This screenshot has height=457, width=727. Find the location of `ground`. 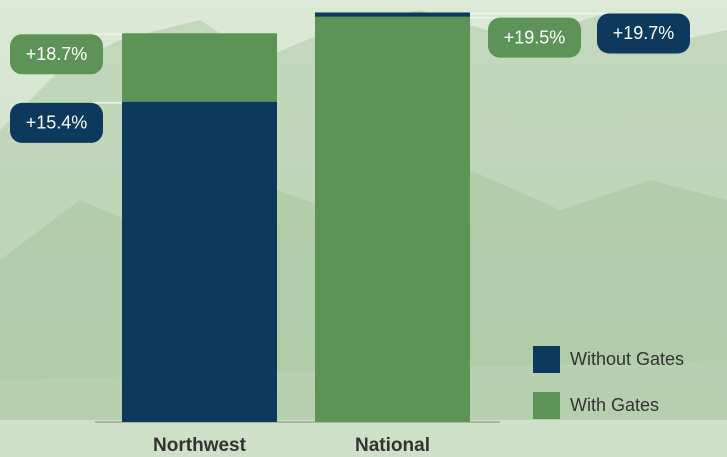

ground is located at coordinates (363, 438).